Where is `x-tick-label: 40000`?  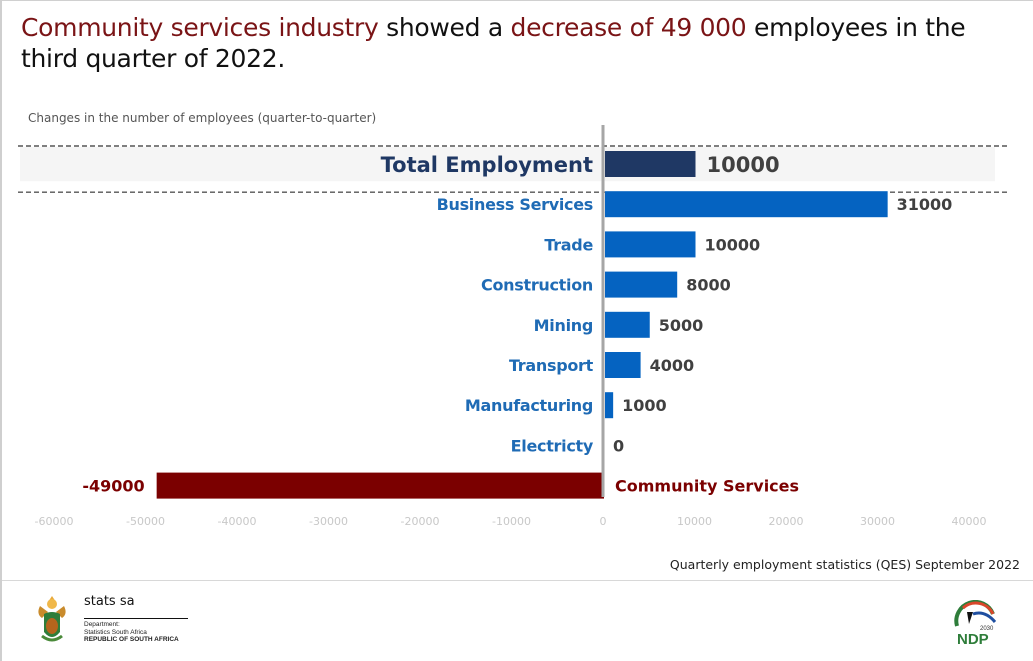 x-tick-label: 40000 is located at coordinates (969, 521).